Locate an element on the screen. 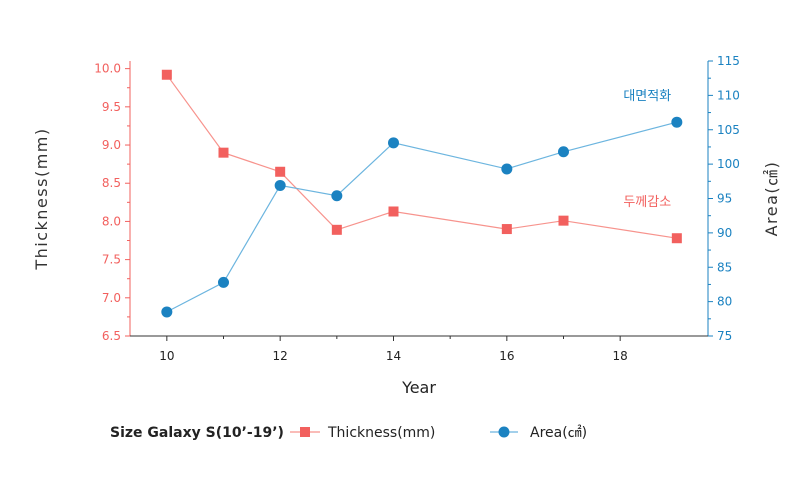 This screenshot has height=488, width=802. x-tick-label: 14 is located at coordinates (393, 356).